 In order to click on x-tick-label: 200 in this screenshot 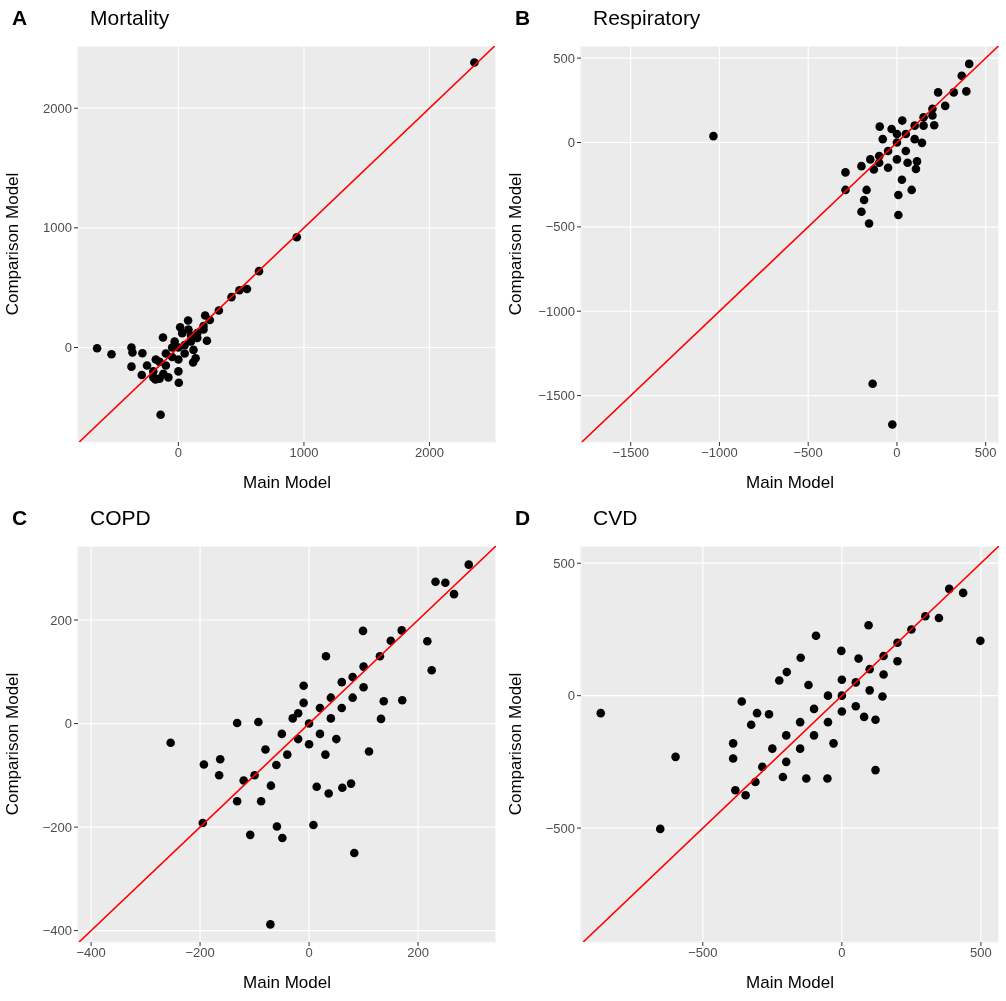, I will do `click(418, 953)`.